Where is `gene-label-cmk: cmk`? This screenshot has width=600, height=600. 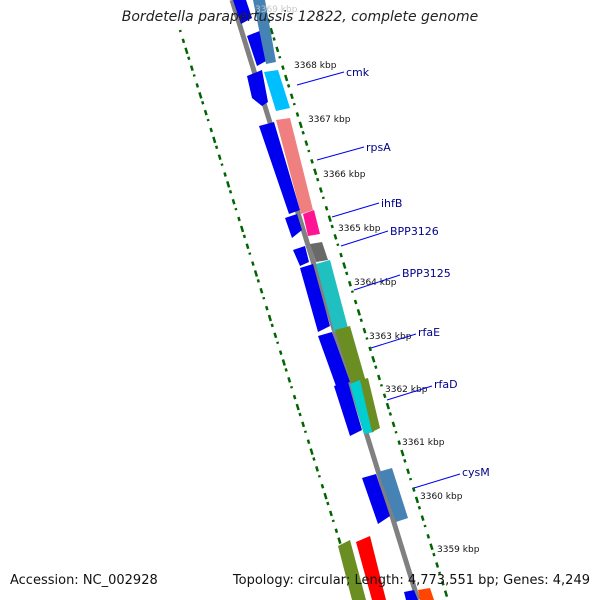
gene-label-cmk: cmk is located at coordinates (358, 72).